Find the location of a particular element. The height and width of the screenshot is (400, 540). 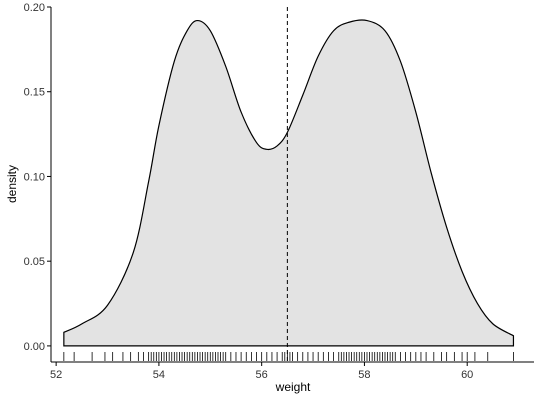

x-axis-title: weight is located at coordinates (293, 387).